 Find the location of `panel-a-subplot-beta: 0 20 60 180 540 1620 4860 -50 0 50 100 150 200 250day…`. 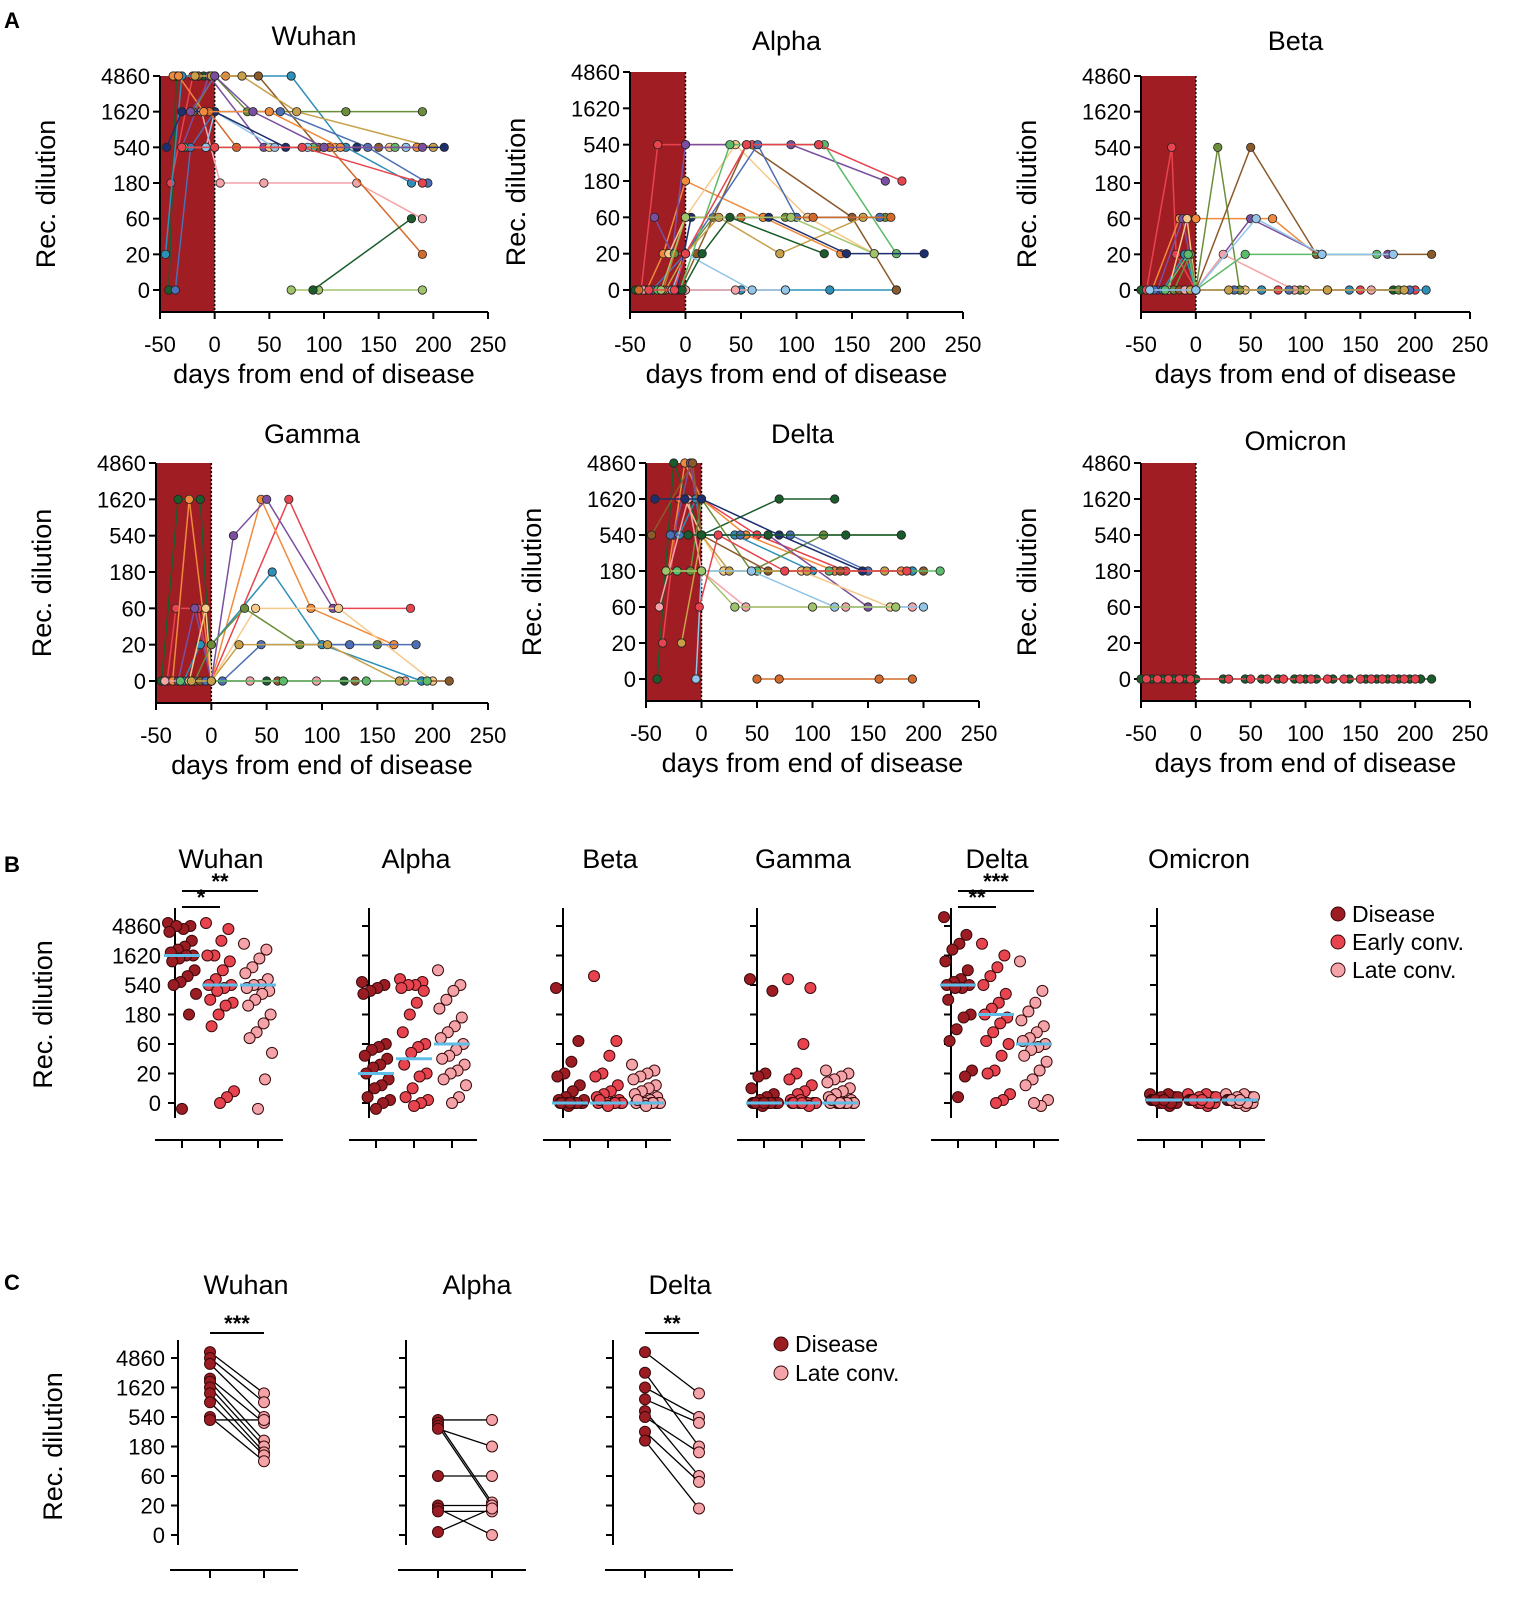

panel-a-subplot-beta: 0 20 60 180 540 1620 4860 -50 0 50 100 150 200 250day… is located at coordinates (1250, 207).